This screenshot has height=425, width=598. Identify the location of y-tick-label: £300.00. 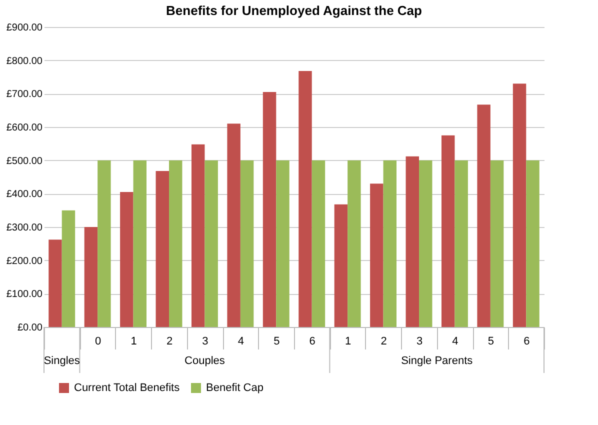
(24, 228).